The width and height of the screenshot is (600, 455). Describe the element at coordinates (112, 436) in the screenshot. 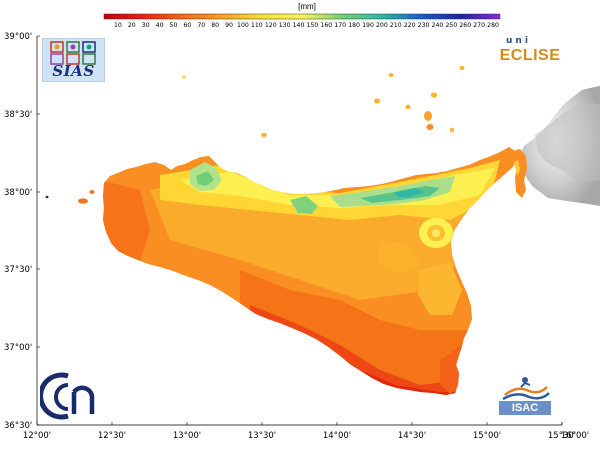

I see `lon-tick-label: 12°30'` at that location.